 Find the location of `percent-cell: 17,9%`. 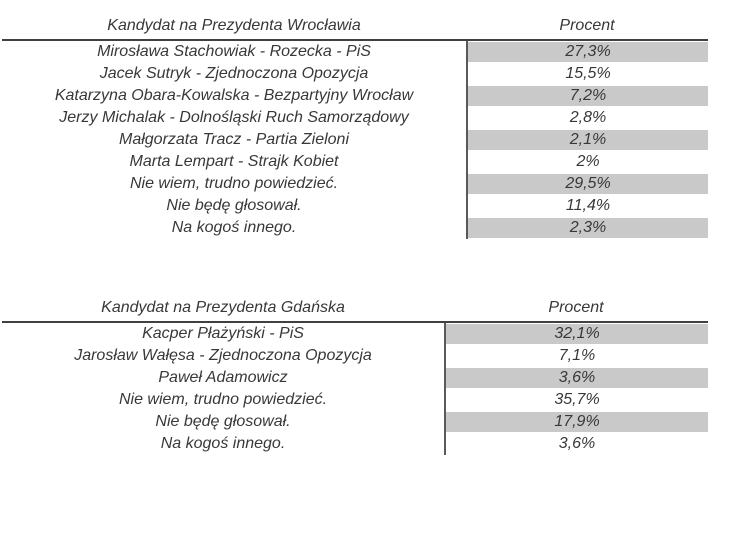

percent-cell: 17,9% is located at coordinates (576, 422).